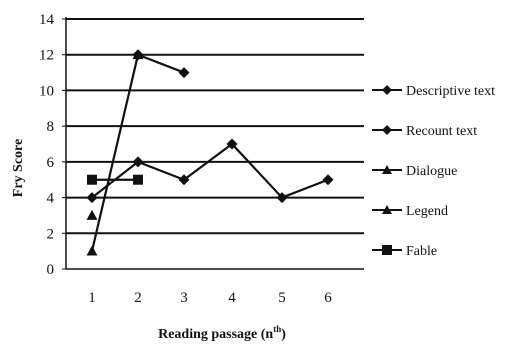  I want to click on y-tick-label: 14, so click(47, 20).